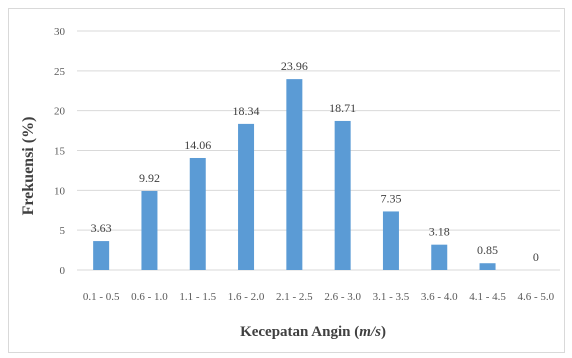 This screenshot has width=572, height=358. What do you see at coordinates (294, 297) in the screenshot?
I see `x-tick-label: 2.1 - 2.5` at bounding box center [294, 297].